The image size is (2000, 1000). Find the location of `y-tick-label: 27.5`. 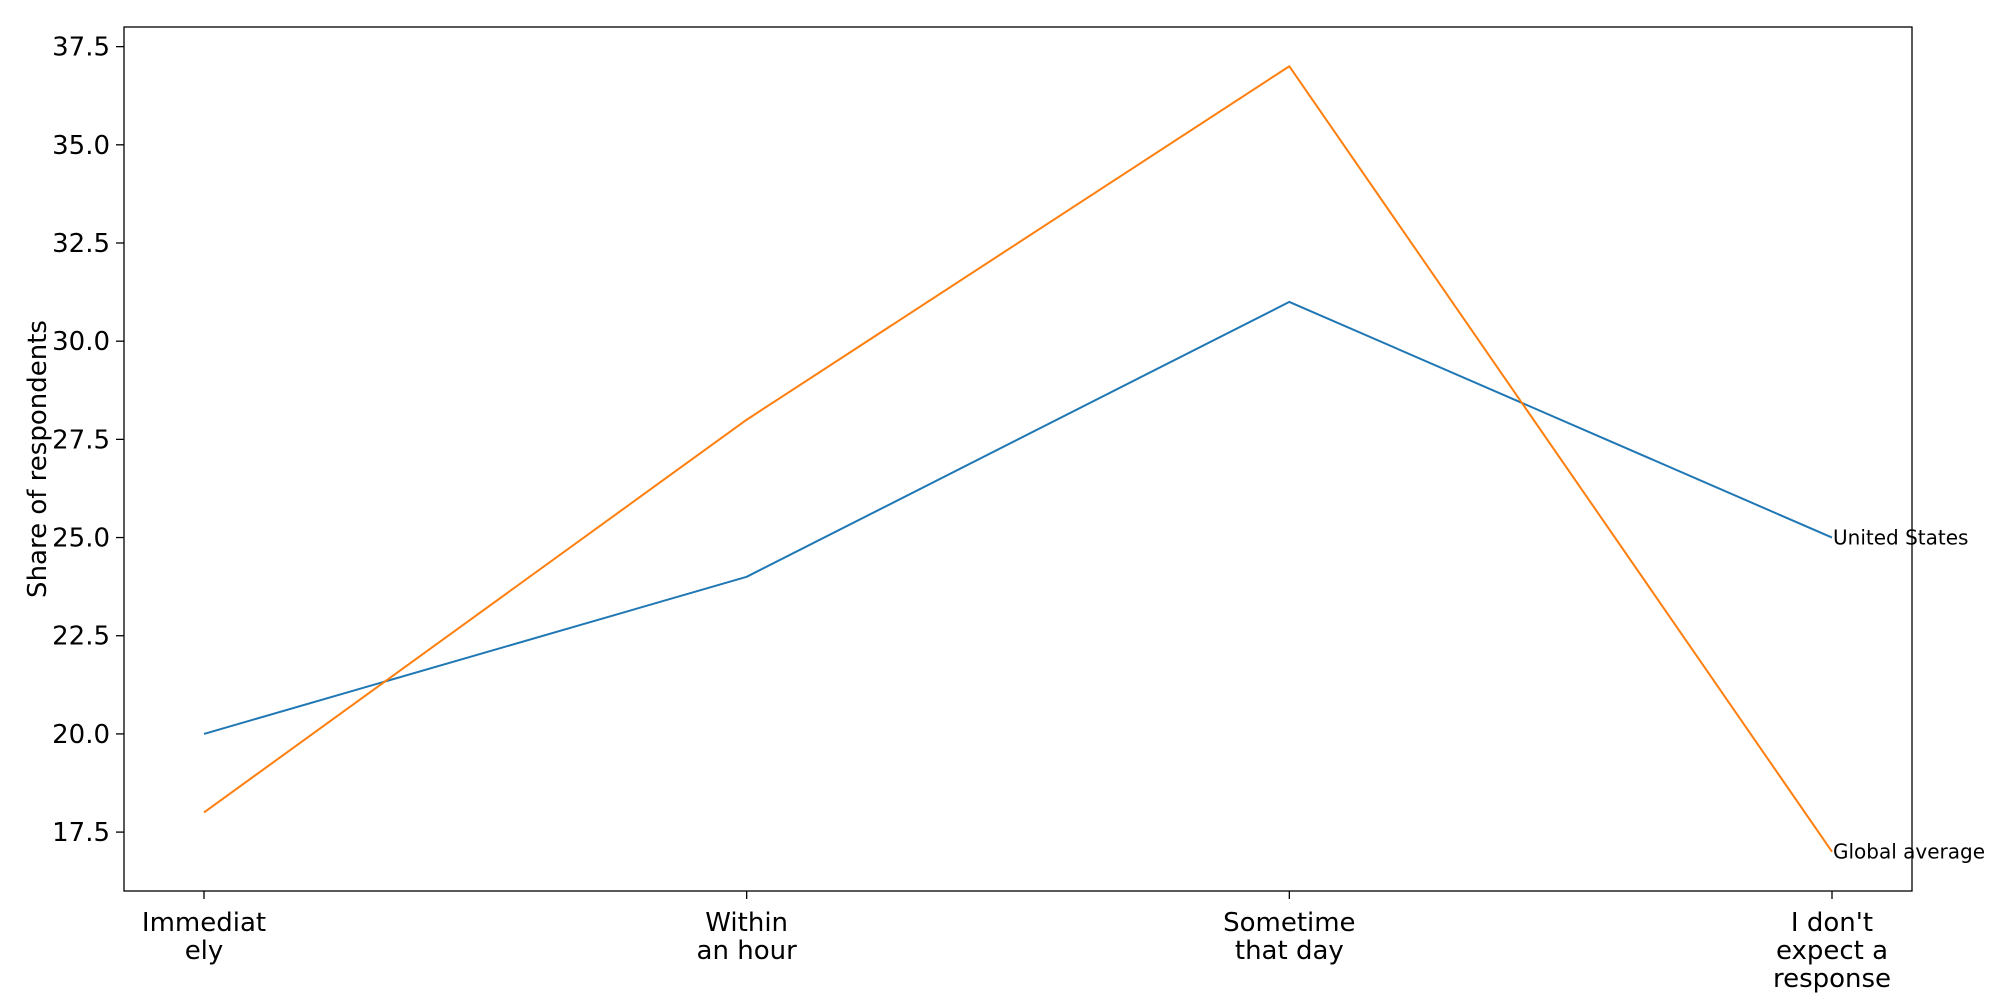

y-tick-label: 27.5 is located at coordinates (81, 440).